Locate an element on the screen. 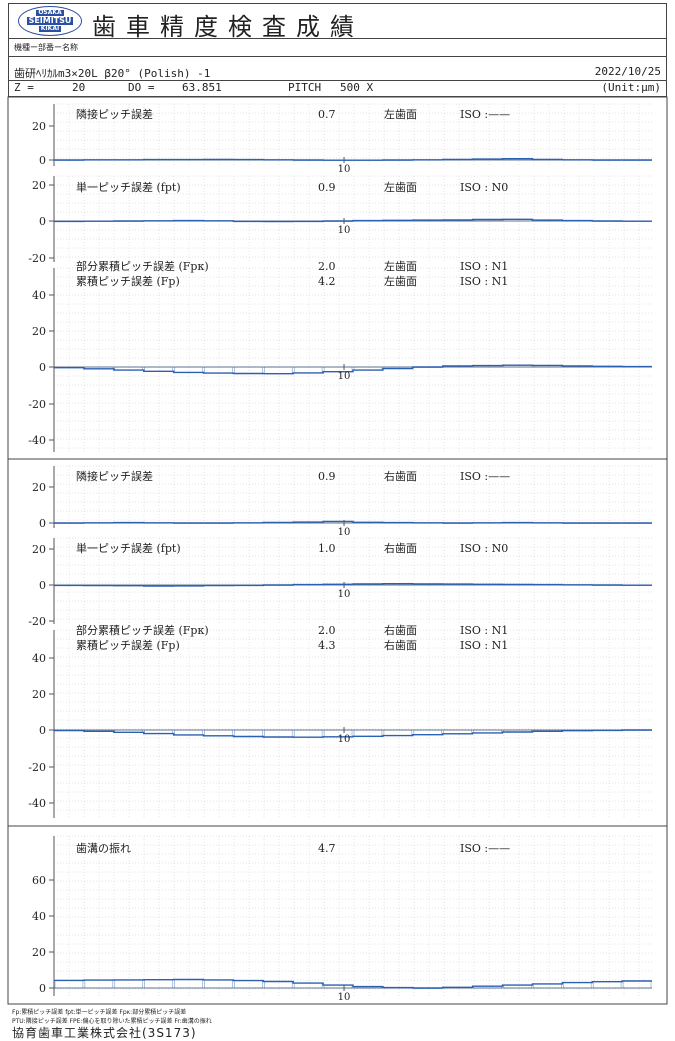 This screenshot has width=675, height=1041. heading-5-value: 1.0 is located at coordinates (327, 548).